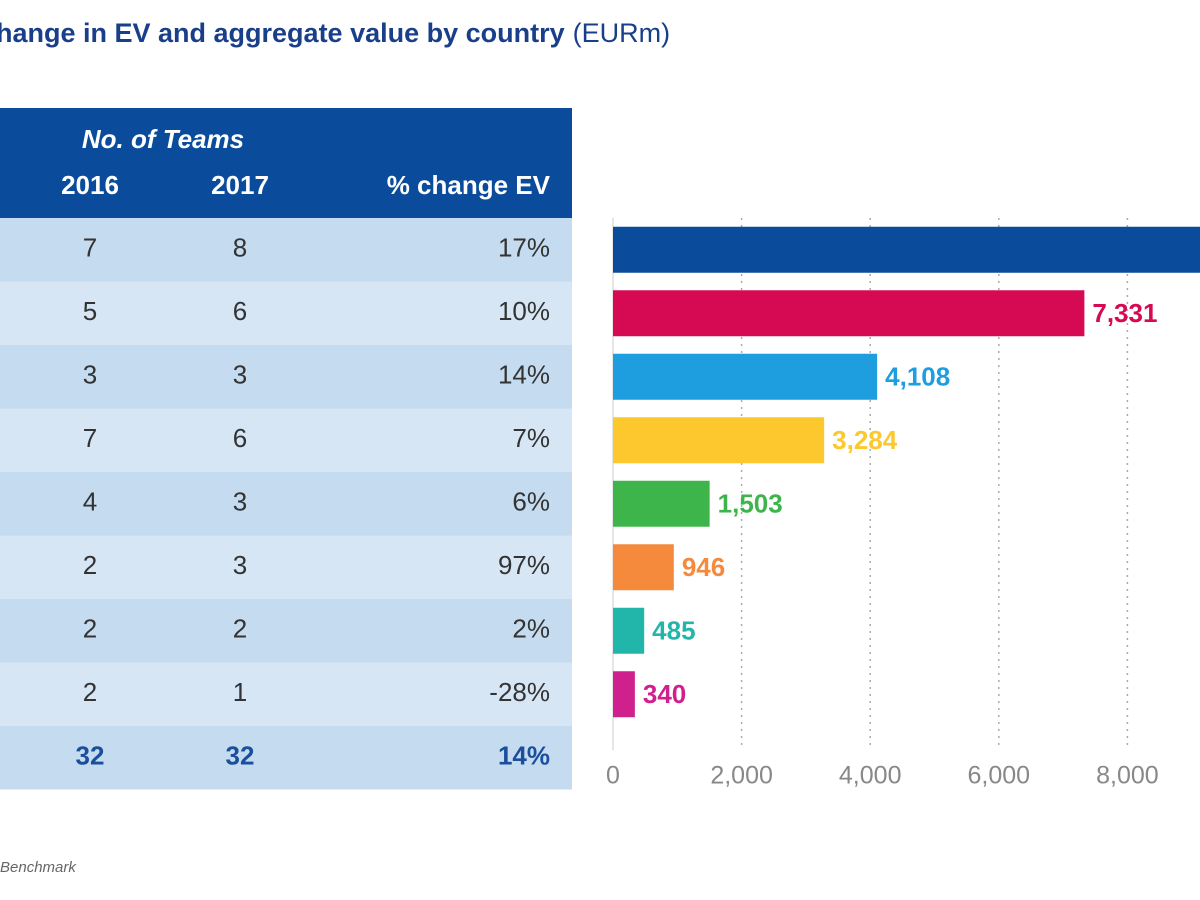  What do you see at coordinates (38, 867) in the screenshot?
I see `source: Benchmark` at bounding box center [38, 867].